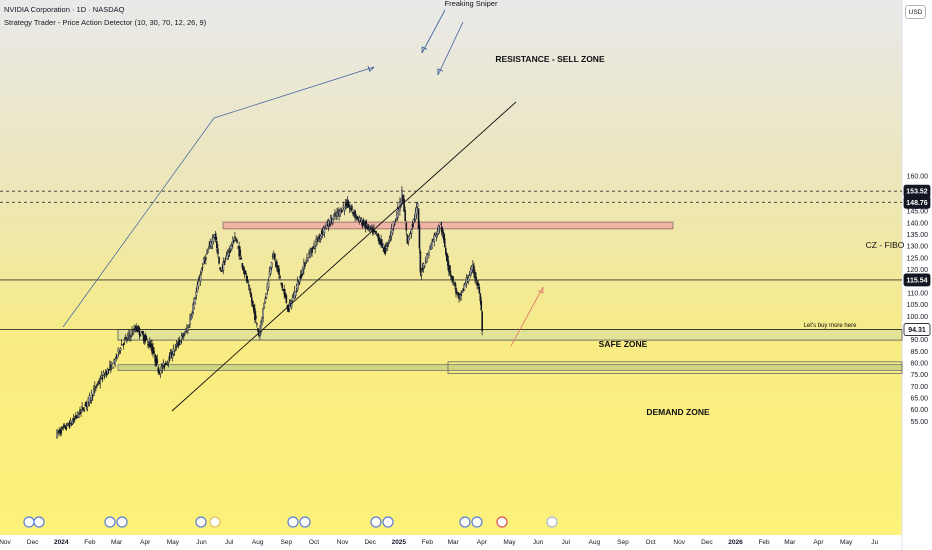  What do you see at coordinates (117, 542) in the screenshot?
I see `x-tick-label: Mar` at bounding box center [117, 542].